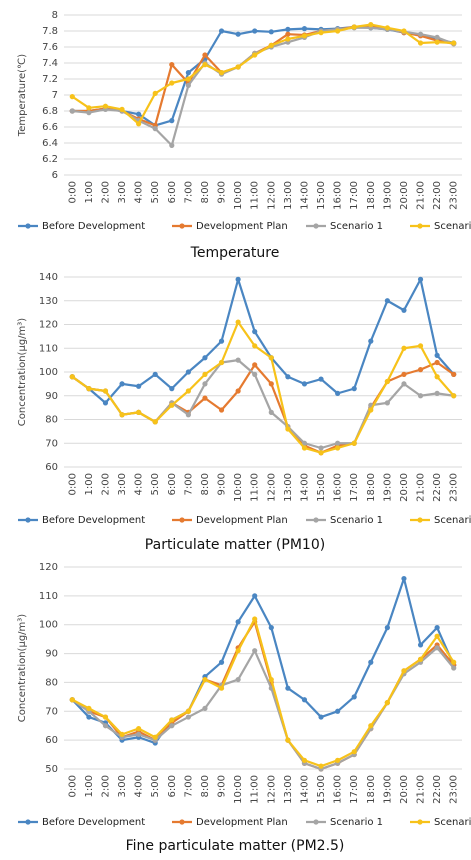  Describe the element at coordinates (51, 654) in the screenshot. I see `y-tick-label: 90` at that location.